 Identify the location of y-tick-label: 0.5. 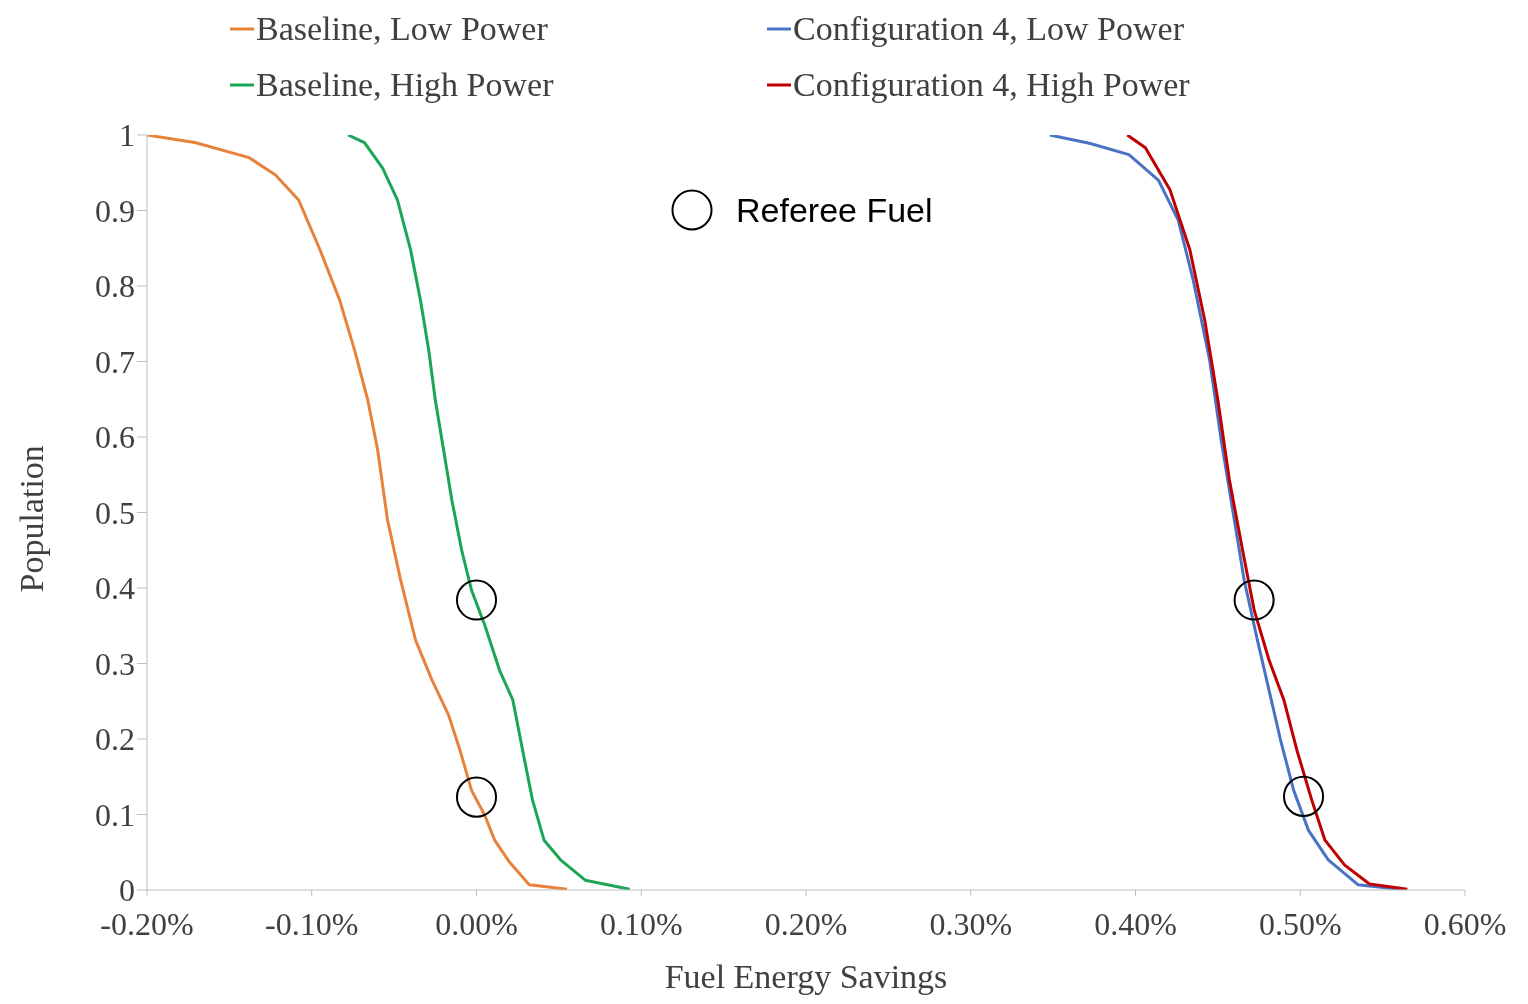
(115, 512).